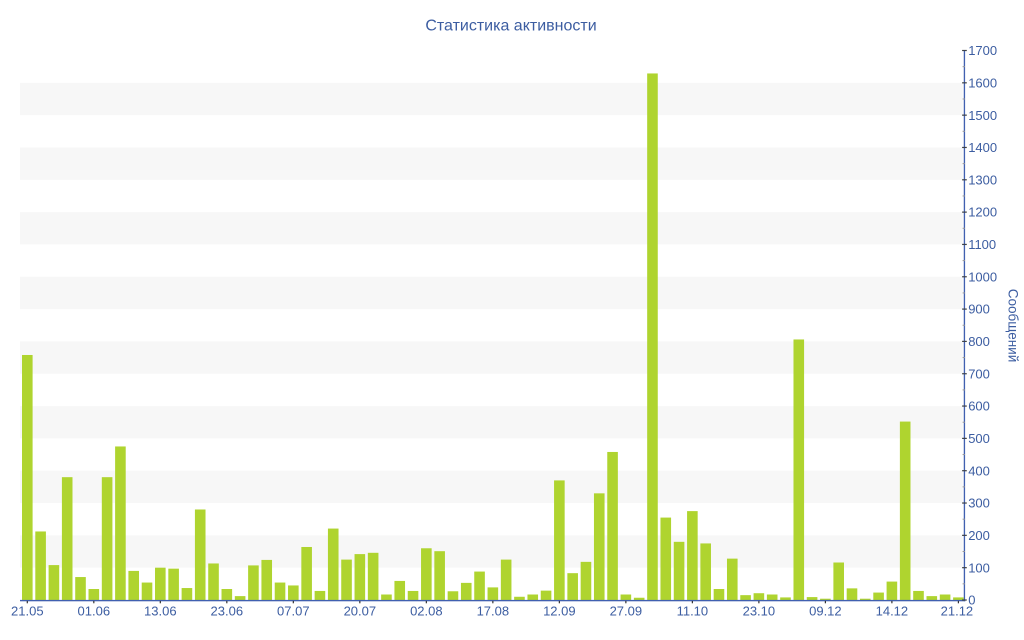 This screenshot has width=1024, height=640. Describe the element at coordinates (1012, 326) in the screenshot. I see `svg-text: Сообщений` at that location.